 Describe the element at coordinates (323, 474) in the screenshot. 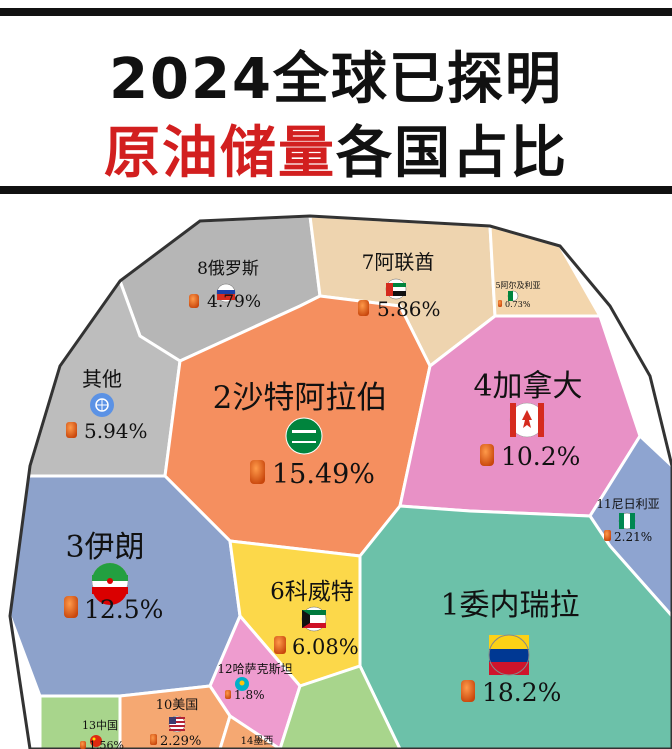

I see `value-saudi: 15.49%` at that location.